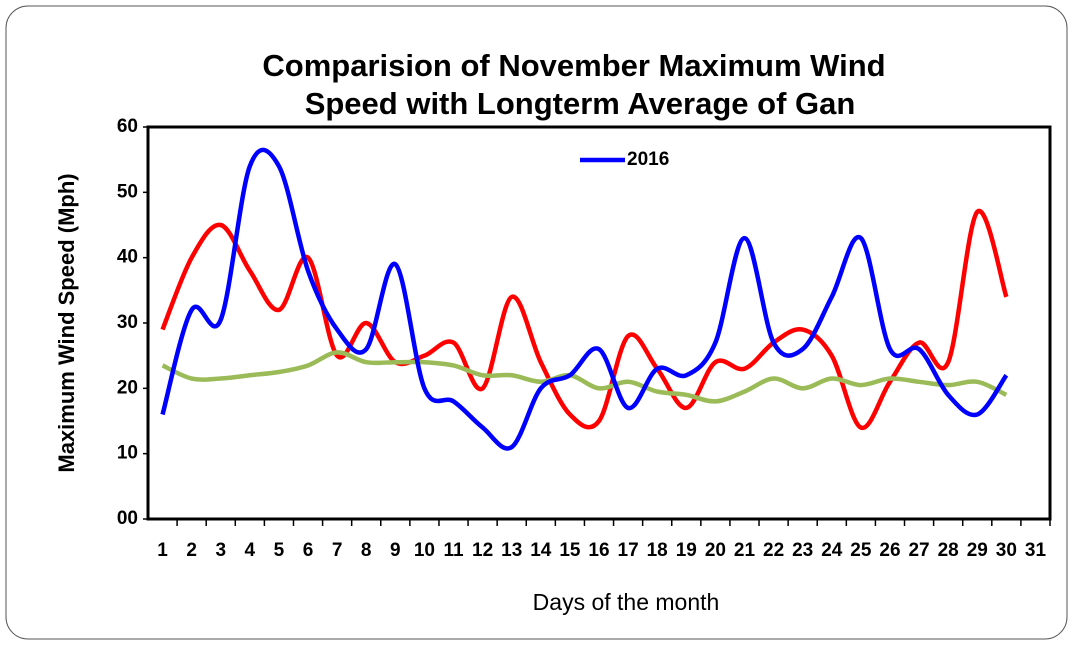 This screenshot has height=645, width=1073. I want to click on y-tick-label: 00, so click(127, 518).